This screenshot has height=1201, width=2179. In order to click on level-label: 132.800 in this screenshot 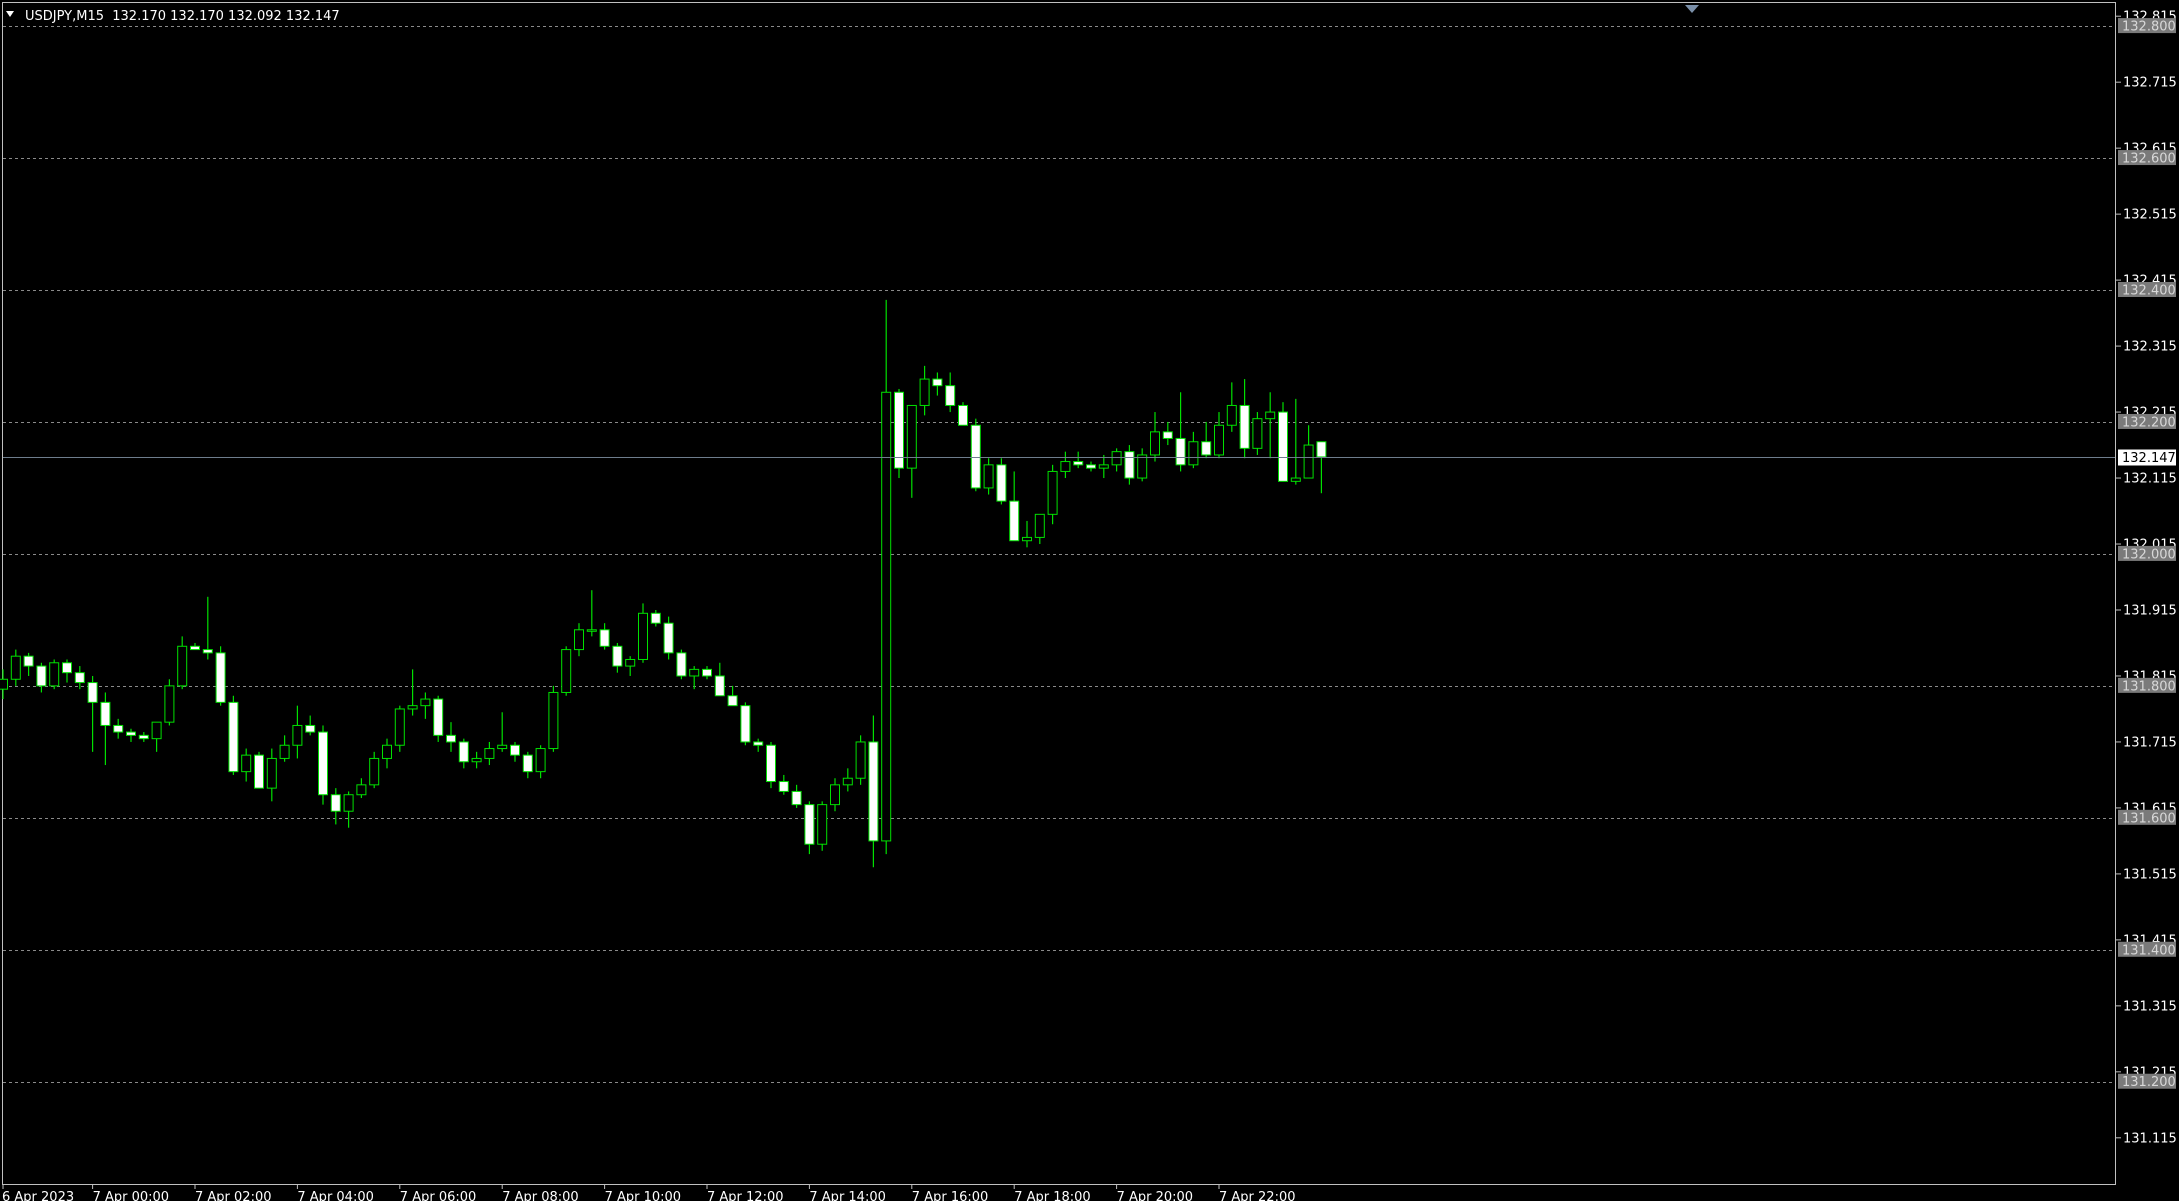, I will do `click(2147, 26)`.